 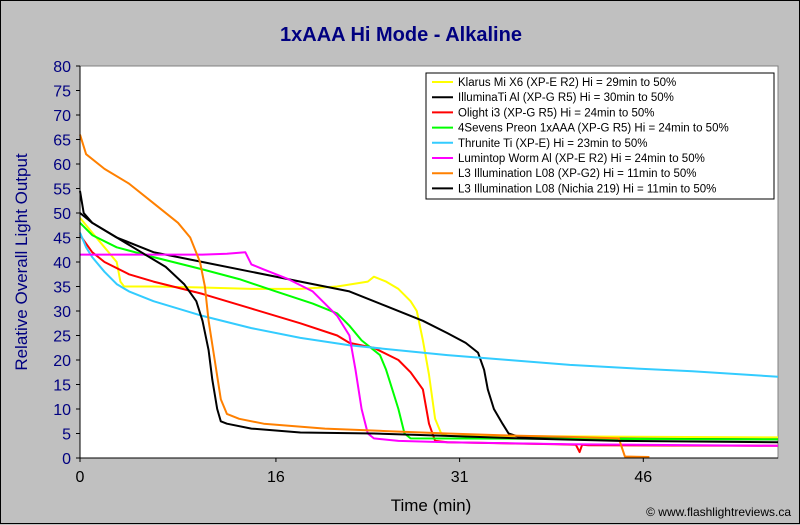 I want to click on y-tick-label: 5, so click(x=66, y=435).